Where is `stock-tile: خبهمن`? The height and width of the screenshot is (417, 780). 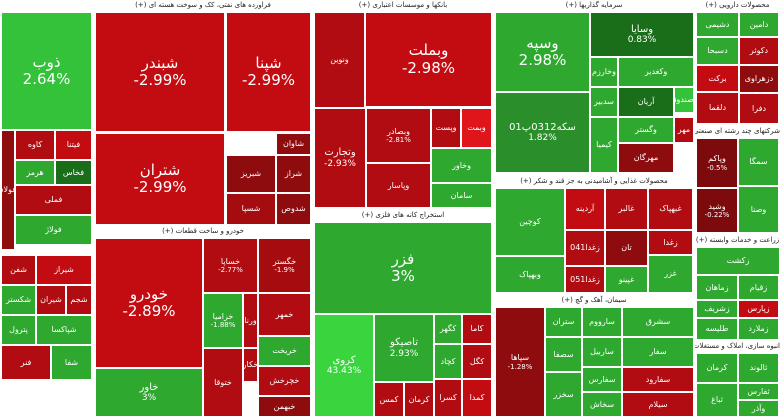 stock-tile: خبهمن is located at coordinates (284, 406).